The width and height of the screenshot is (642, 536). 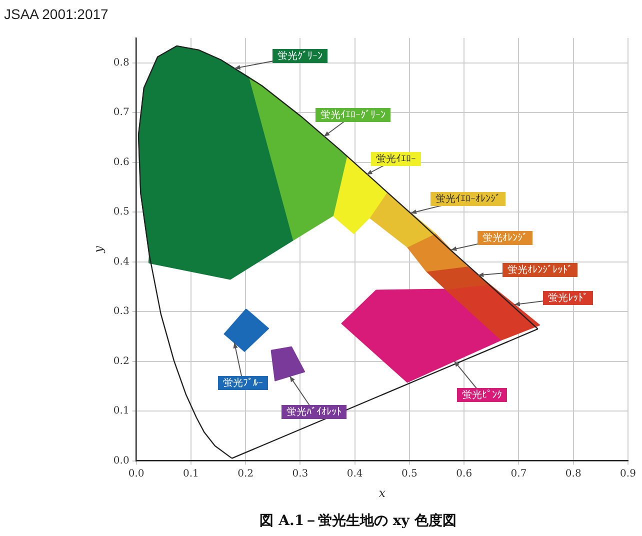 I want to click on x-tick-label: 0.2, so click(x=246, y=474).